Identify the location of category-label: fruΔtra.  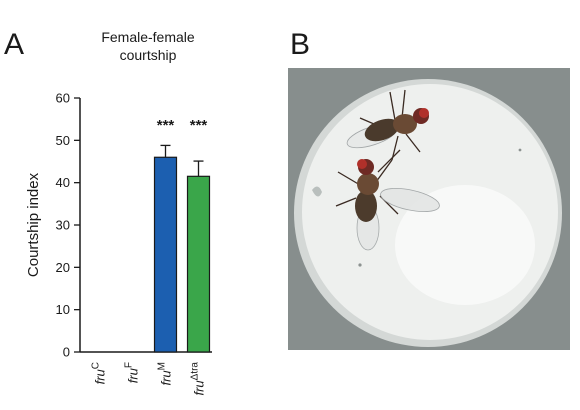
(198, 379).